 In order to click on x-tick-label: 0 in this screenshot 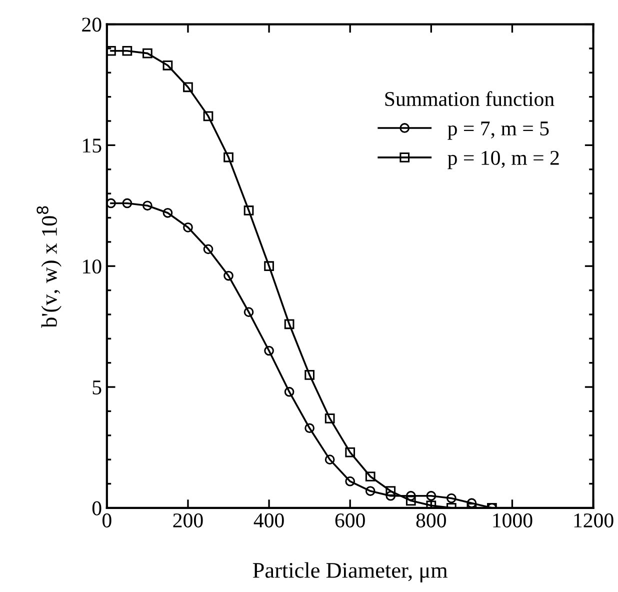, I will do `click(107, 520)`.